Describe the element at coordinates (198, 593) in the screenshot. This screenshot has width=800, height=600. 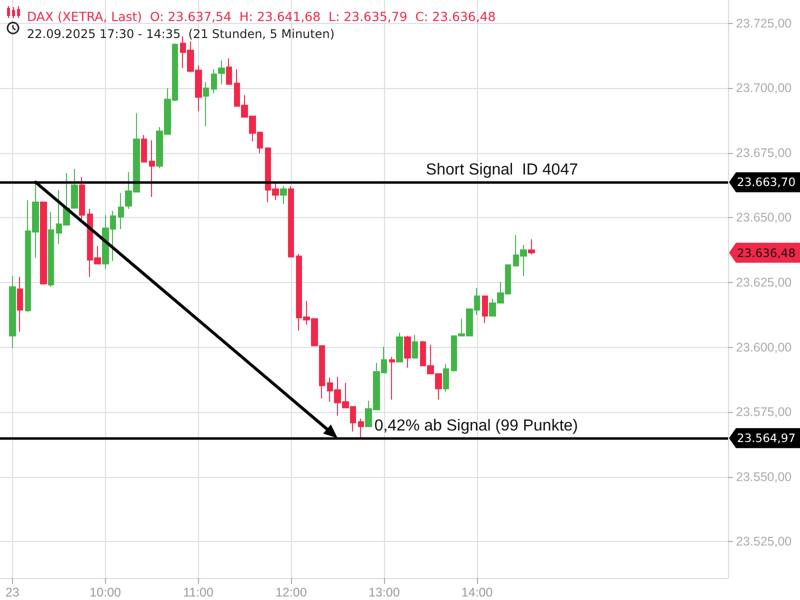
I see `x-tick-label: 11:00` at that location.